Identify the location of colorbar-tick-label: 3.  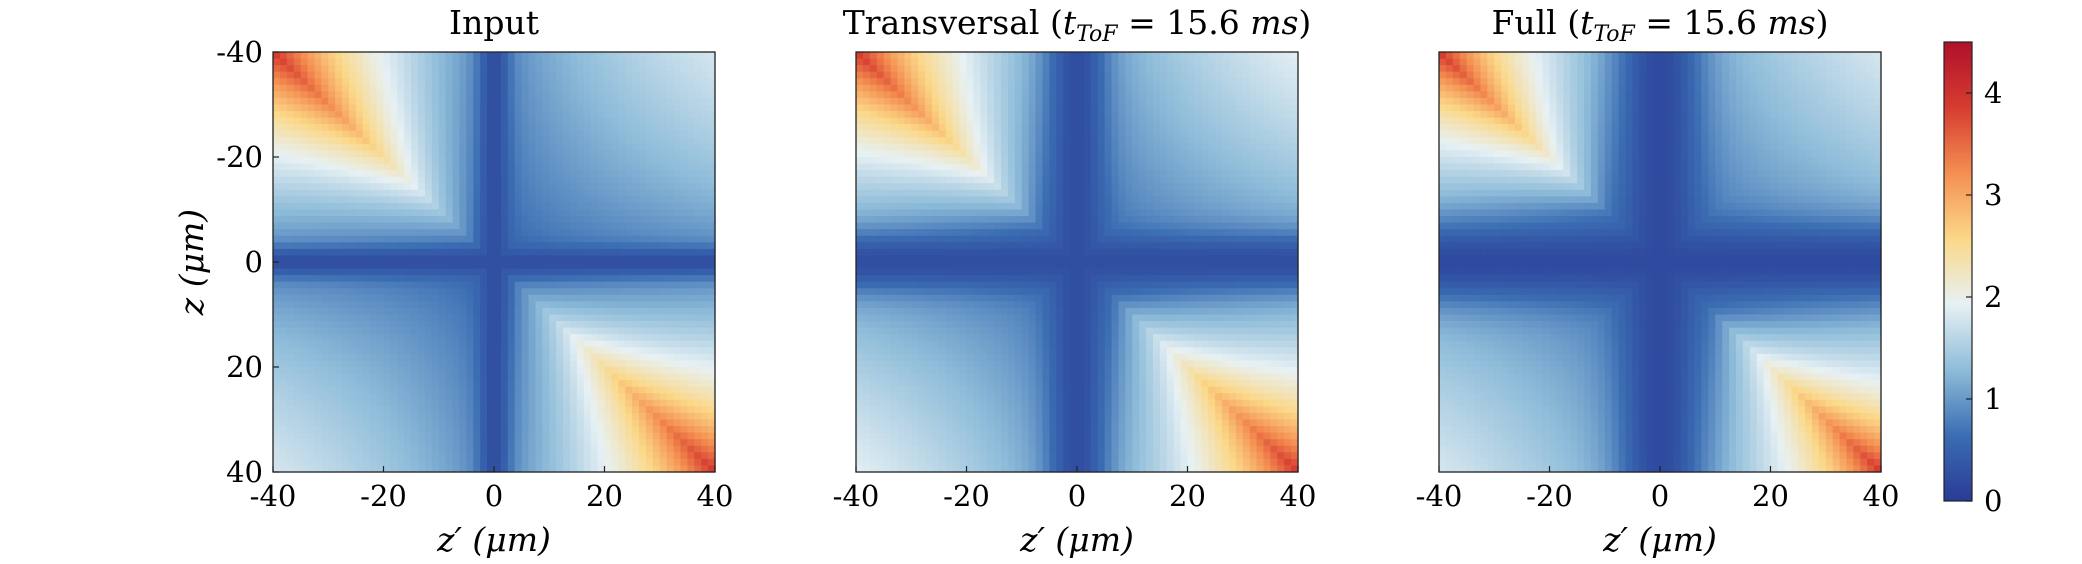
(1993, 195).